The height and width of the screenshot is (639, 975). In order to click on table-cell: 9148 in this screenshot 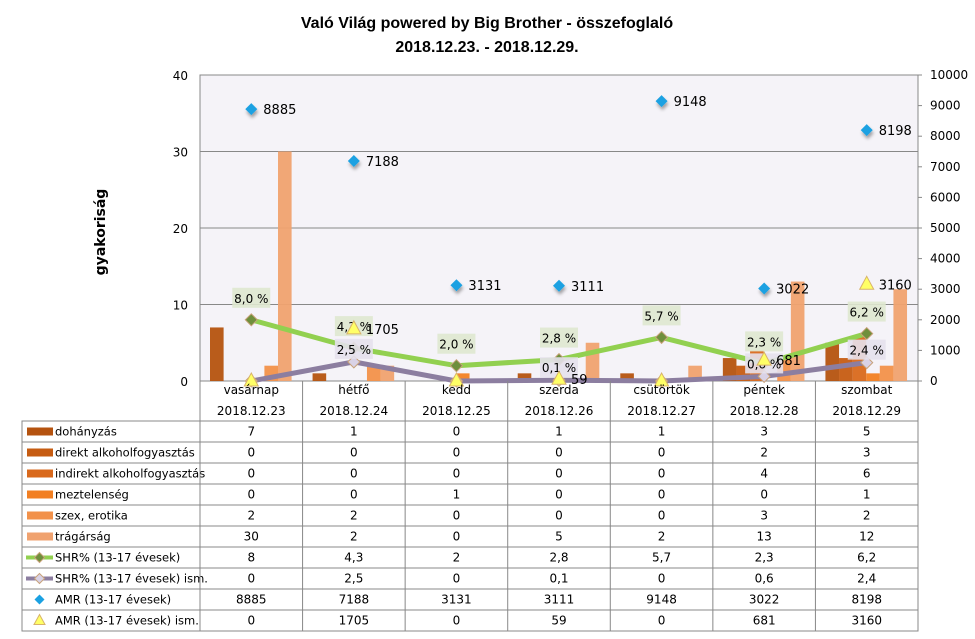, I will do `click(661, 600)`.